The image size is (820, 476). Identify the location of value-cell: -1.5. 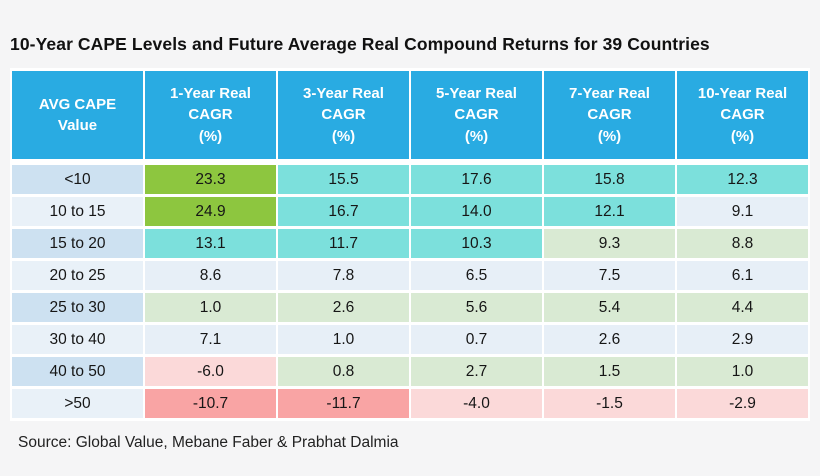
(609, 403).